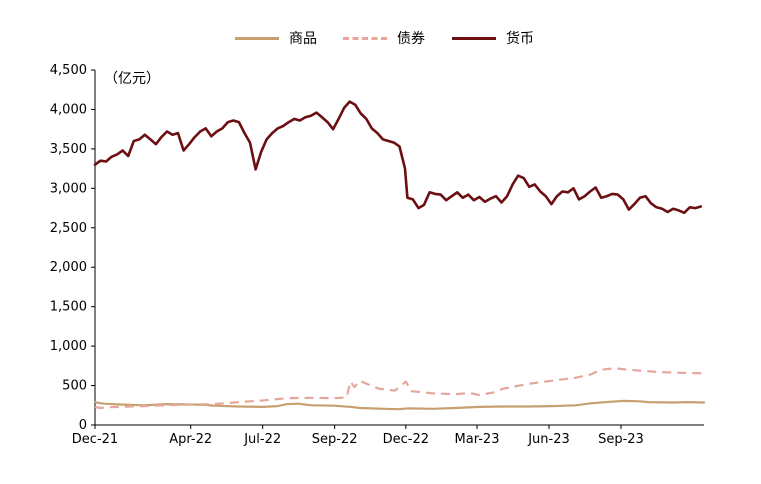 The image size is (761, 484). What do you see at coordinates (406, 439) in the screenshot?
I see `x-tick-label: Dec-22` at bounding box center [406, 439].